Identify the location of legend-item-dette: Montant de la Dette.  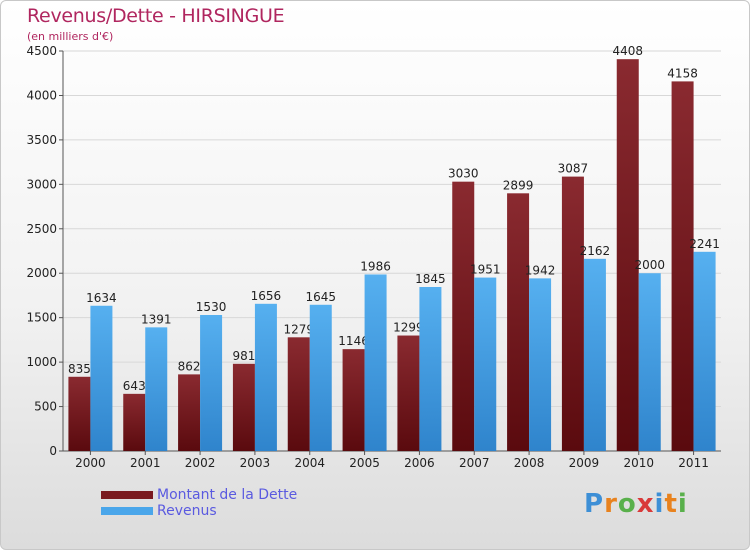
(199, 495).